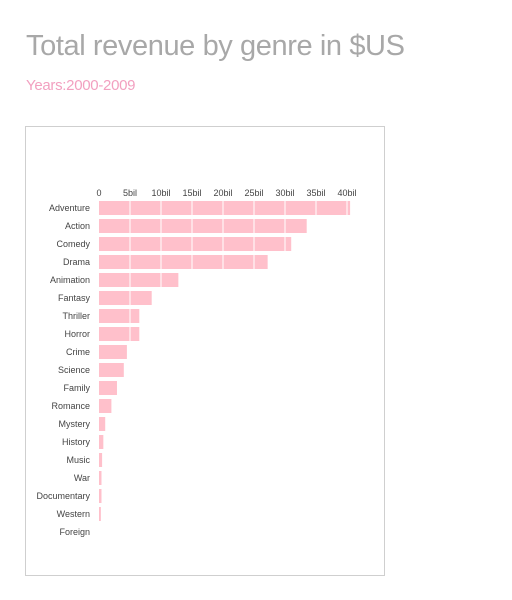 This screenshot has height=600, width=512. Describe the element at coordinates (111, 370) in the screenshot. I see `bar-science` at that location.